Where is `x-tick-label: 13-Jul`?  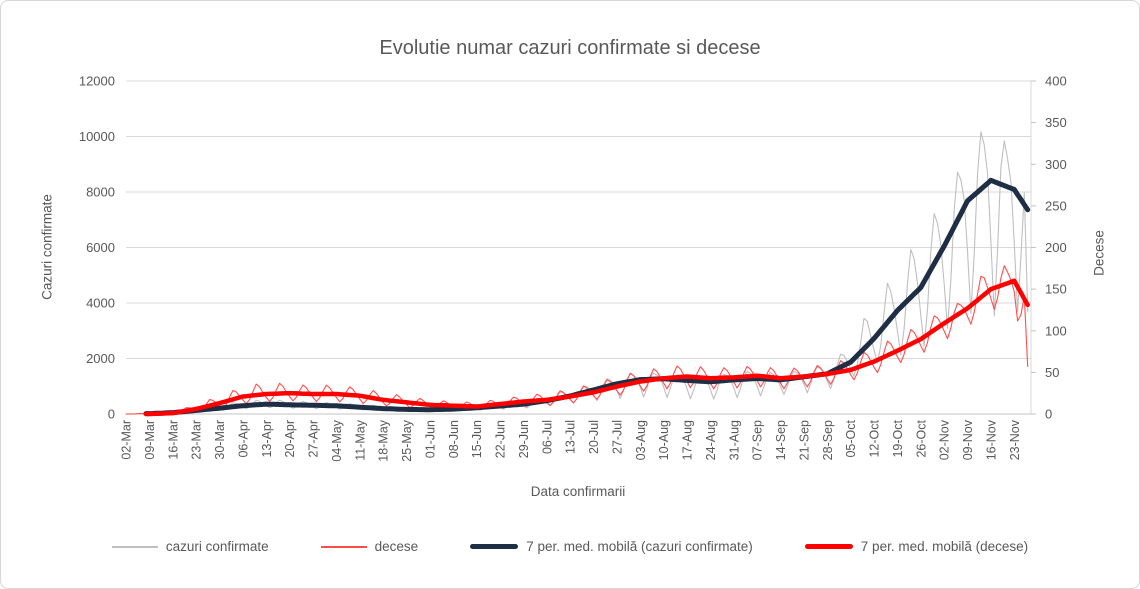
x-tick-label: 13-Jul is located at coordinates (571, 437).